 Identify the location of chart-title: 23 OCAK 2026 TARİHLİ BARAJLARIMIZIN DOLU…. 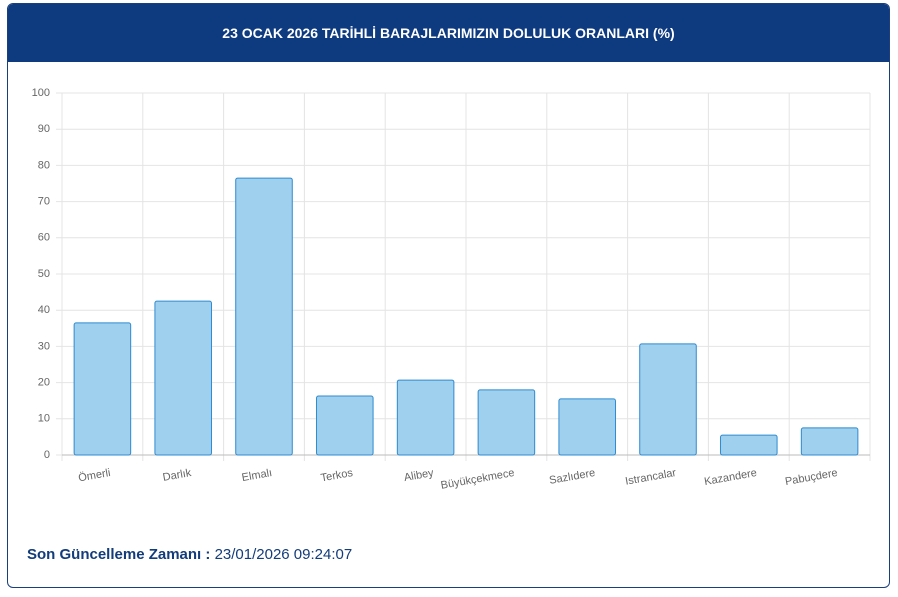
(448, 33).